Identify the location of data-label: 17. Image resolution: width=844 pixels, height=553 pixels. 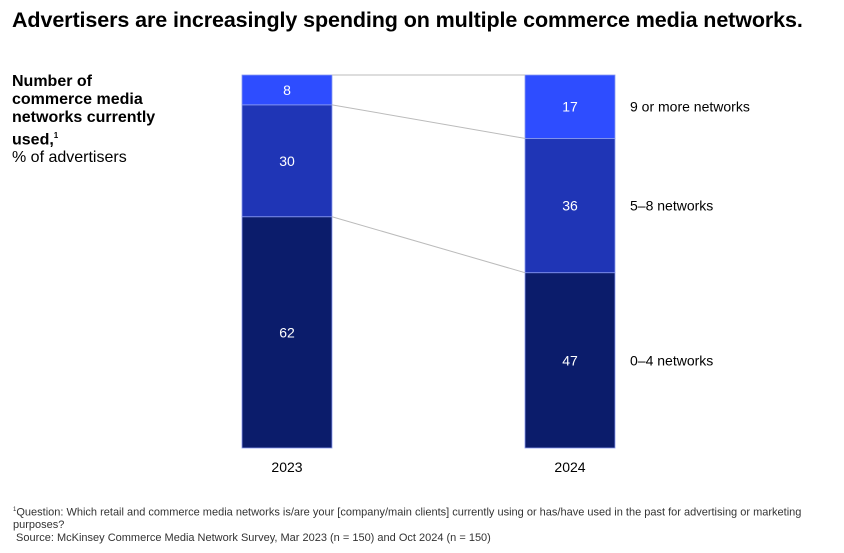
(570, 107).